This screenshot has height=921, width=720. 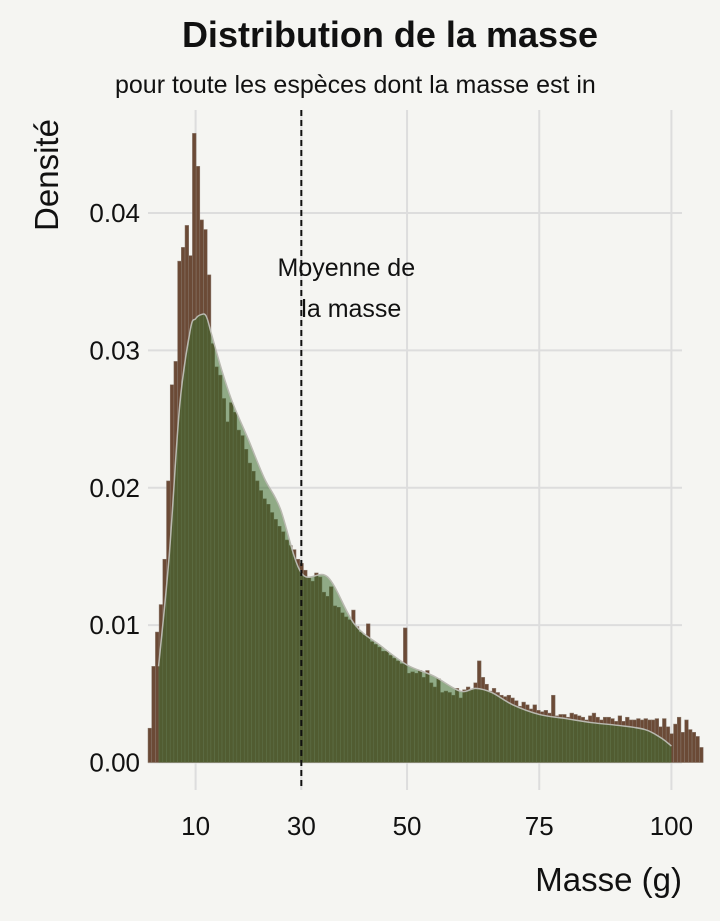 What do you see at coordinates (437, 826) in the screenshot?
I see `x-tick-labels: 10 30 50 75 100` at bounding box center [437, 826].